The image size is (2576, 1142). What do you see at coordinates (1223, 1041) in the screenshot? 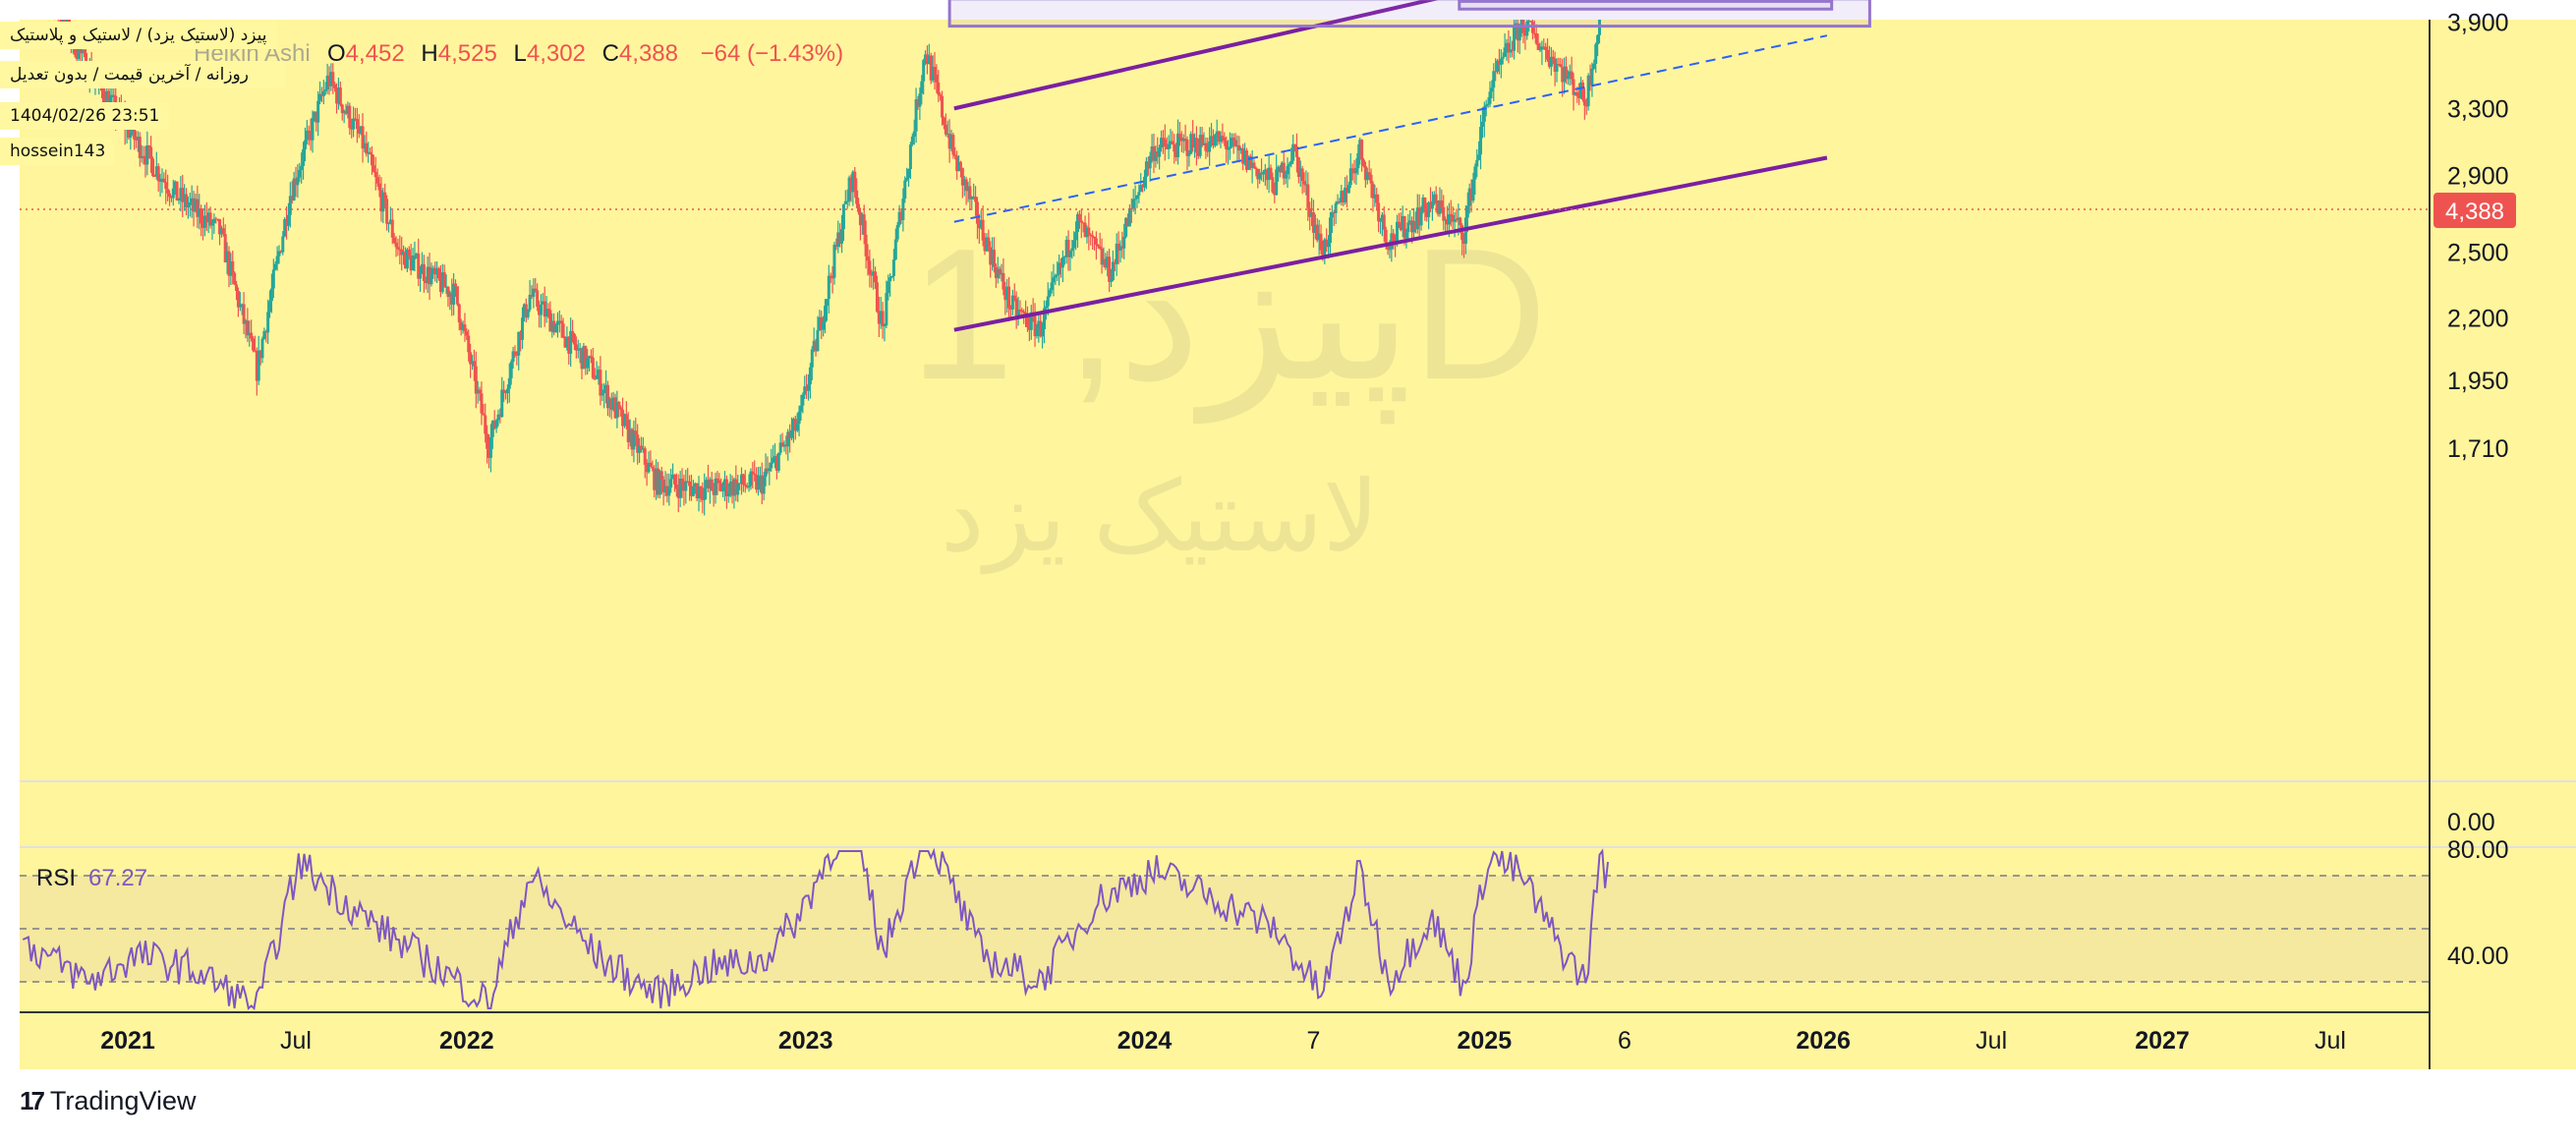
I see `time-axis: 2021 Jul 2022 2023 2024 7 2025 6 2026 Jul 2027 Jul` at bounding box center [1223, 1041].